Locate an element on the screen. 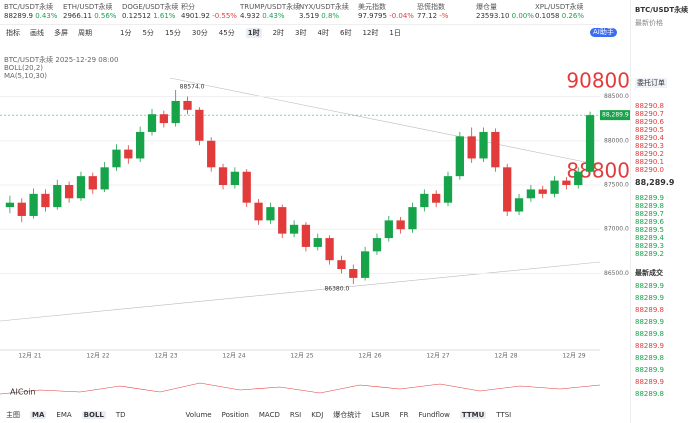  period-tab: 45分 is located at coordinates (226, 33).